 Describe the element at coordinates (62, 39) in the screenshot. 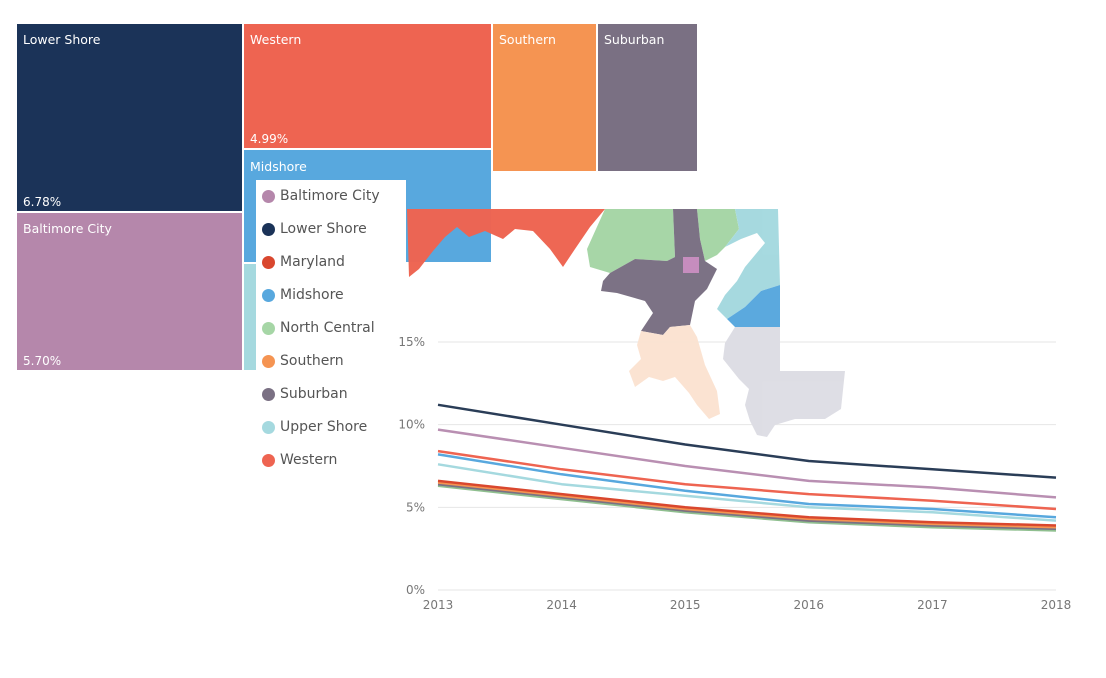

I see `tile-label: Lower Shore` at that location.